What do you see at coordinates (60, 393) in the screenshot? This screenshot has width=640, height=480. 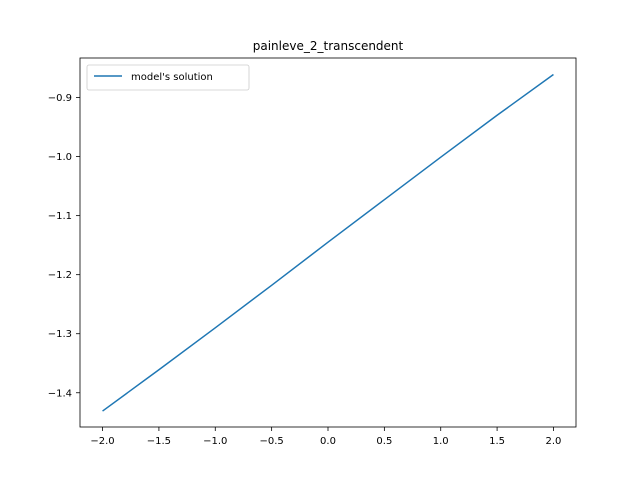 I see `y-tick-label: −1.4` at bounding box center [60, 393].